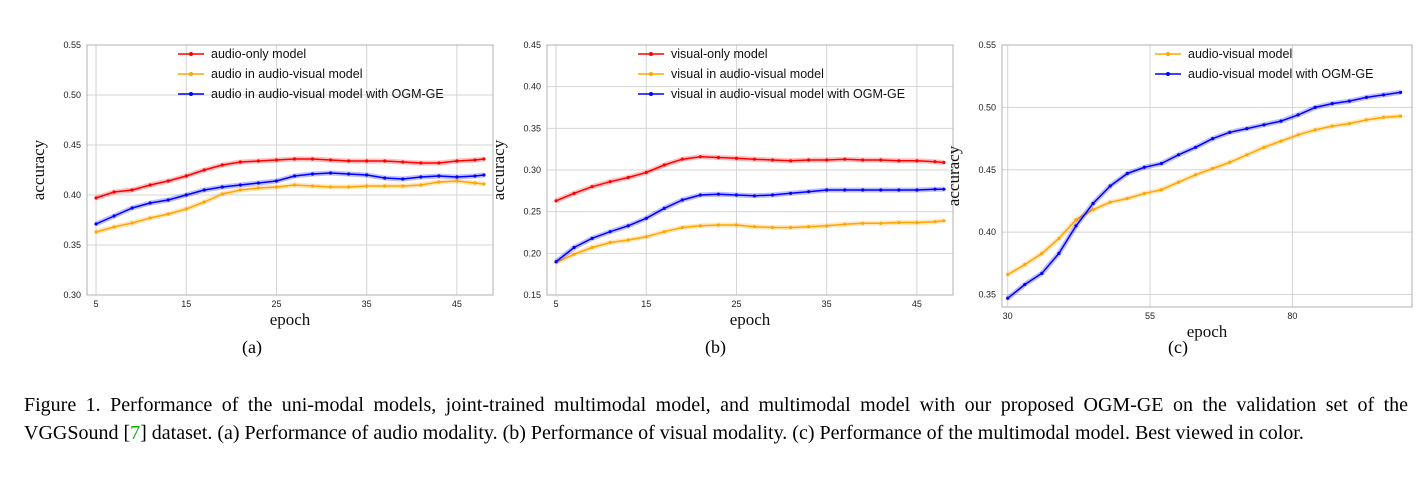 This screenshot has height=487, width=1424. What do you see at coordinates (1280, 74) in the screenshot?
I see `legend-label: audio-visual model with OGM-GE` at bounding box center [1280, 74].